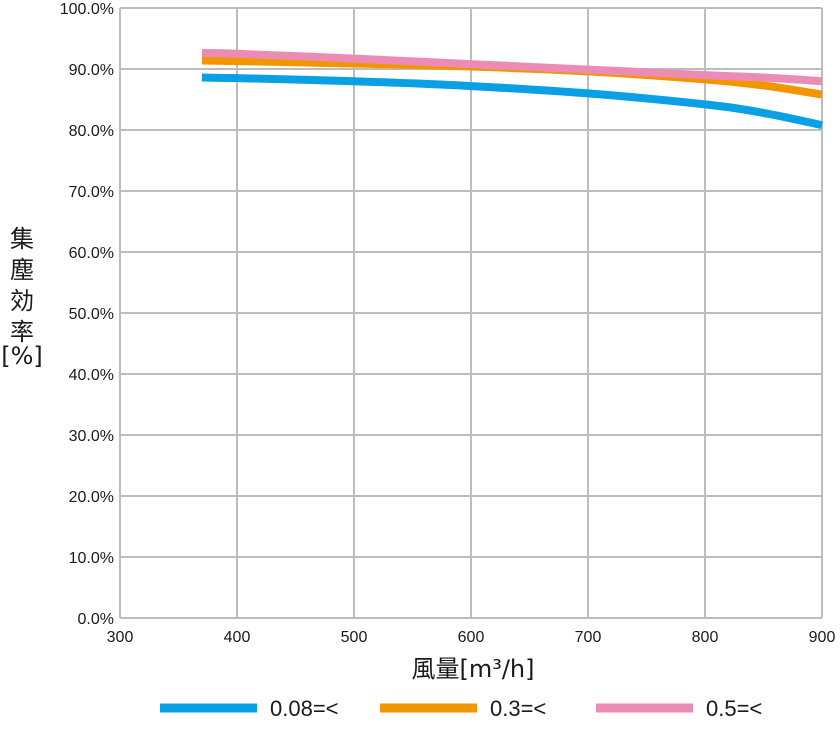 The image size is (840, 734). What do you see at coordinates (91, 497) in the screenshot?
I see `y-tick-label: 20.0%` at bounding box center [91, 497].